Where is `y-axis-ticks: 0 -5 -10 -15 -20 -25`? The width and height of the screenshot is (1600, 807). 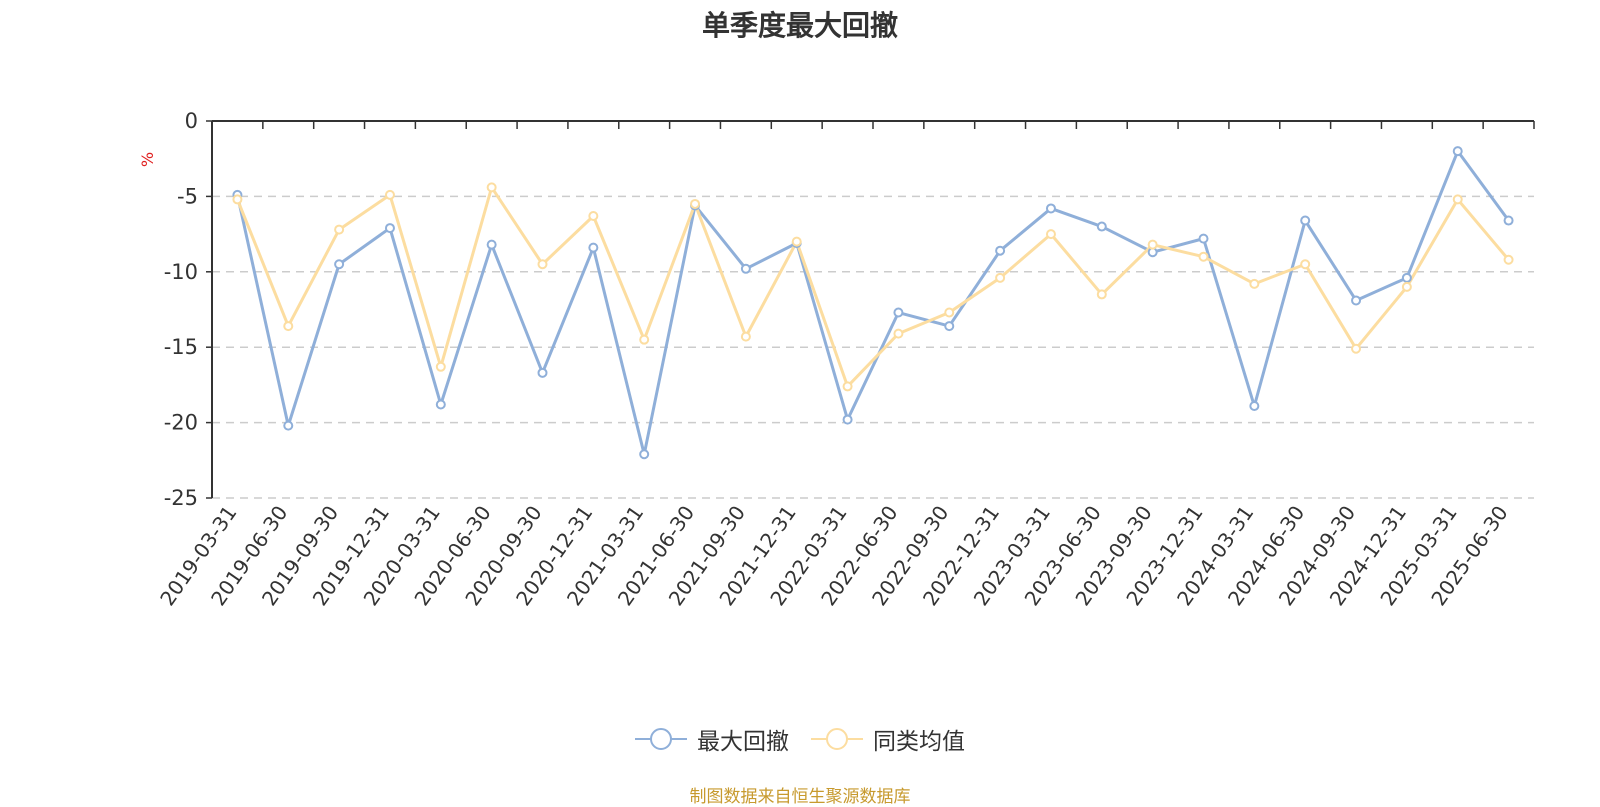
y-axis-ticks: 0 -5 -10 -15 -20 -25 is located at coordinates (188, 309).